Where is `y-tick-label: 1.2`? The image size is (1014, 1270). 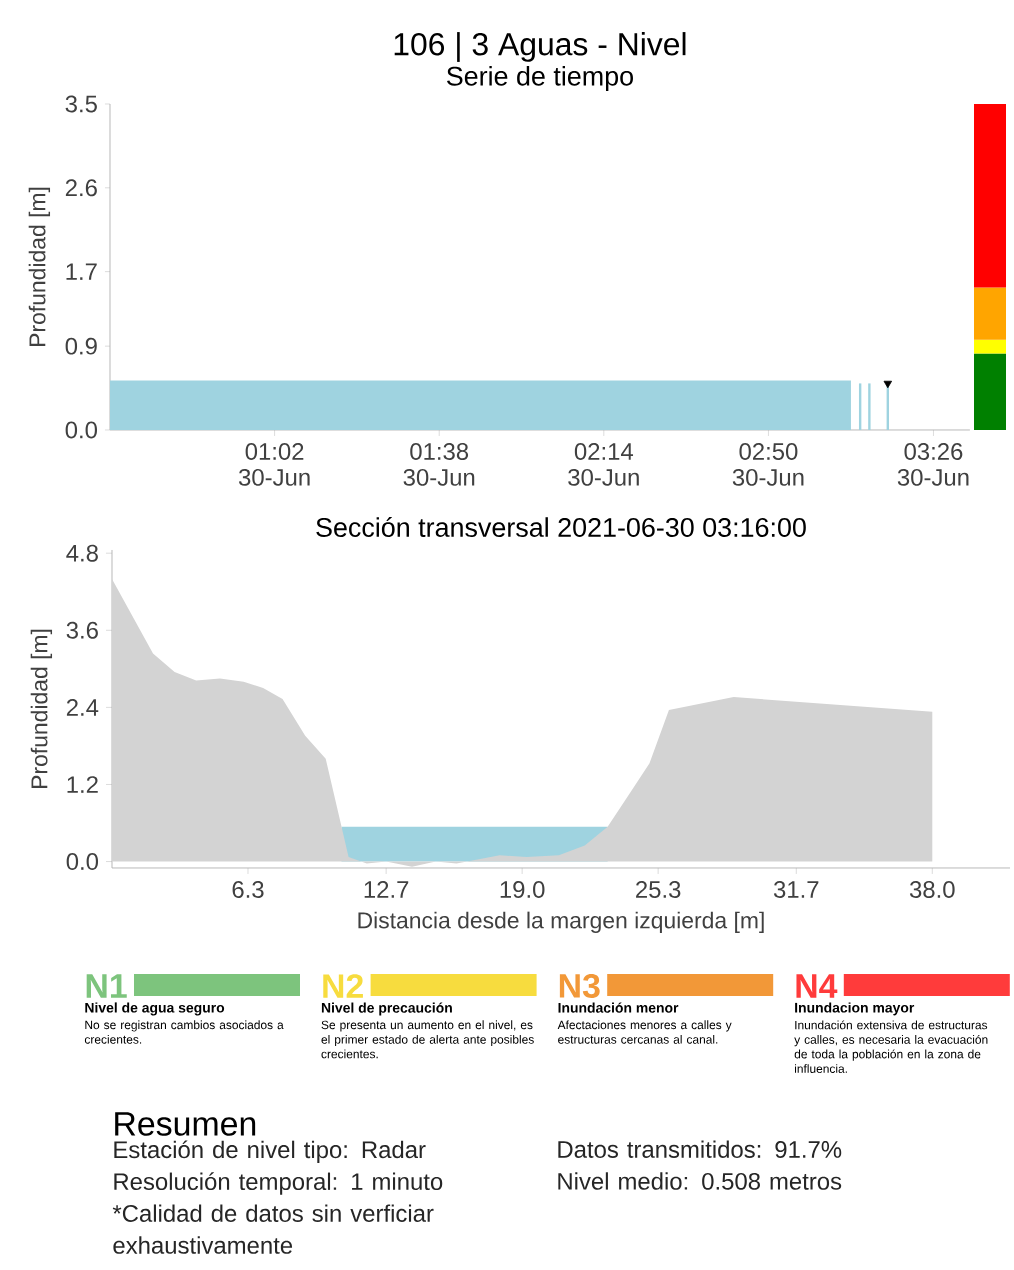
y-tick-label: 1.2 is located at coordinates (82, 784).